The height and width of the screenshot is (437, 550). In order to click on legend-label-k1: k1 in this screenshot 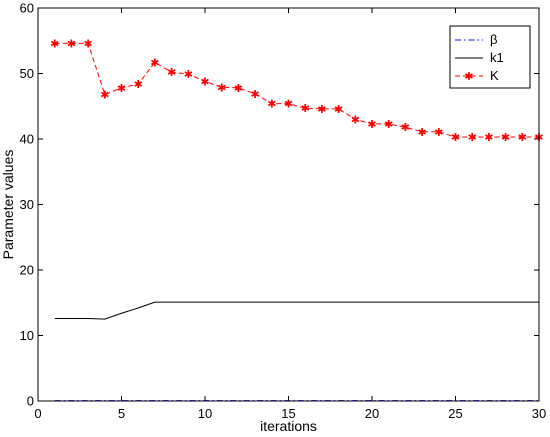, I will do `click(497, 57)`.